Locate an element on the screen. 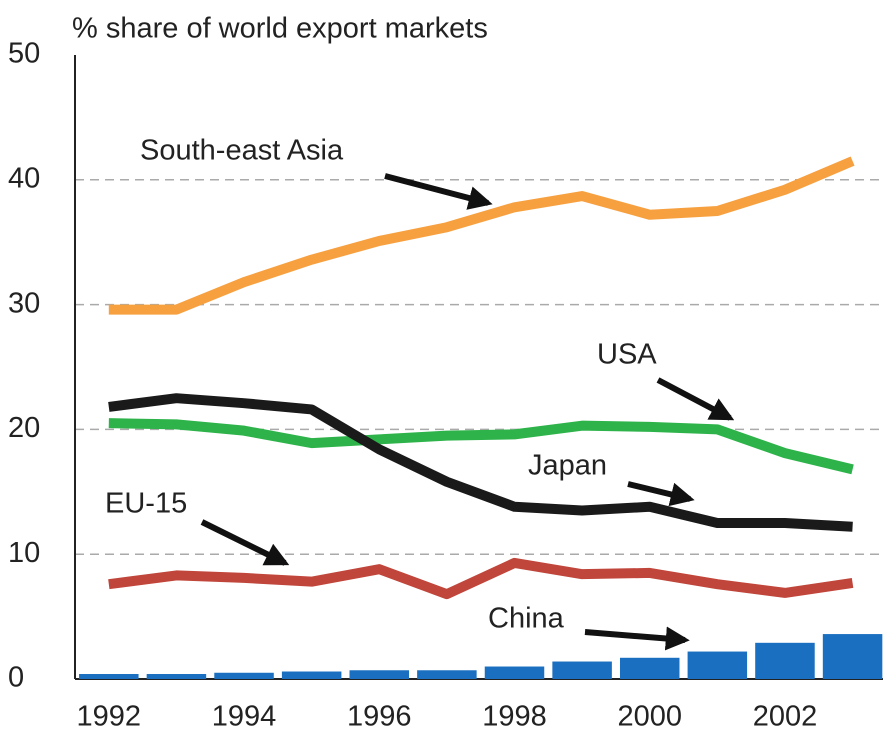 This screenshot has width=883, height=737. series-label: EU-15 is located at coordinates (146, 504).